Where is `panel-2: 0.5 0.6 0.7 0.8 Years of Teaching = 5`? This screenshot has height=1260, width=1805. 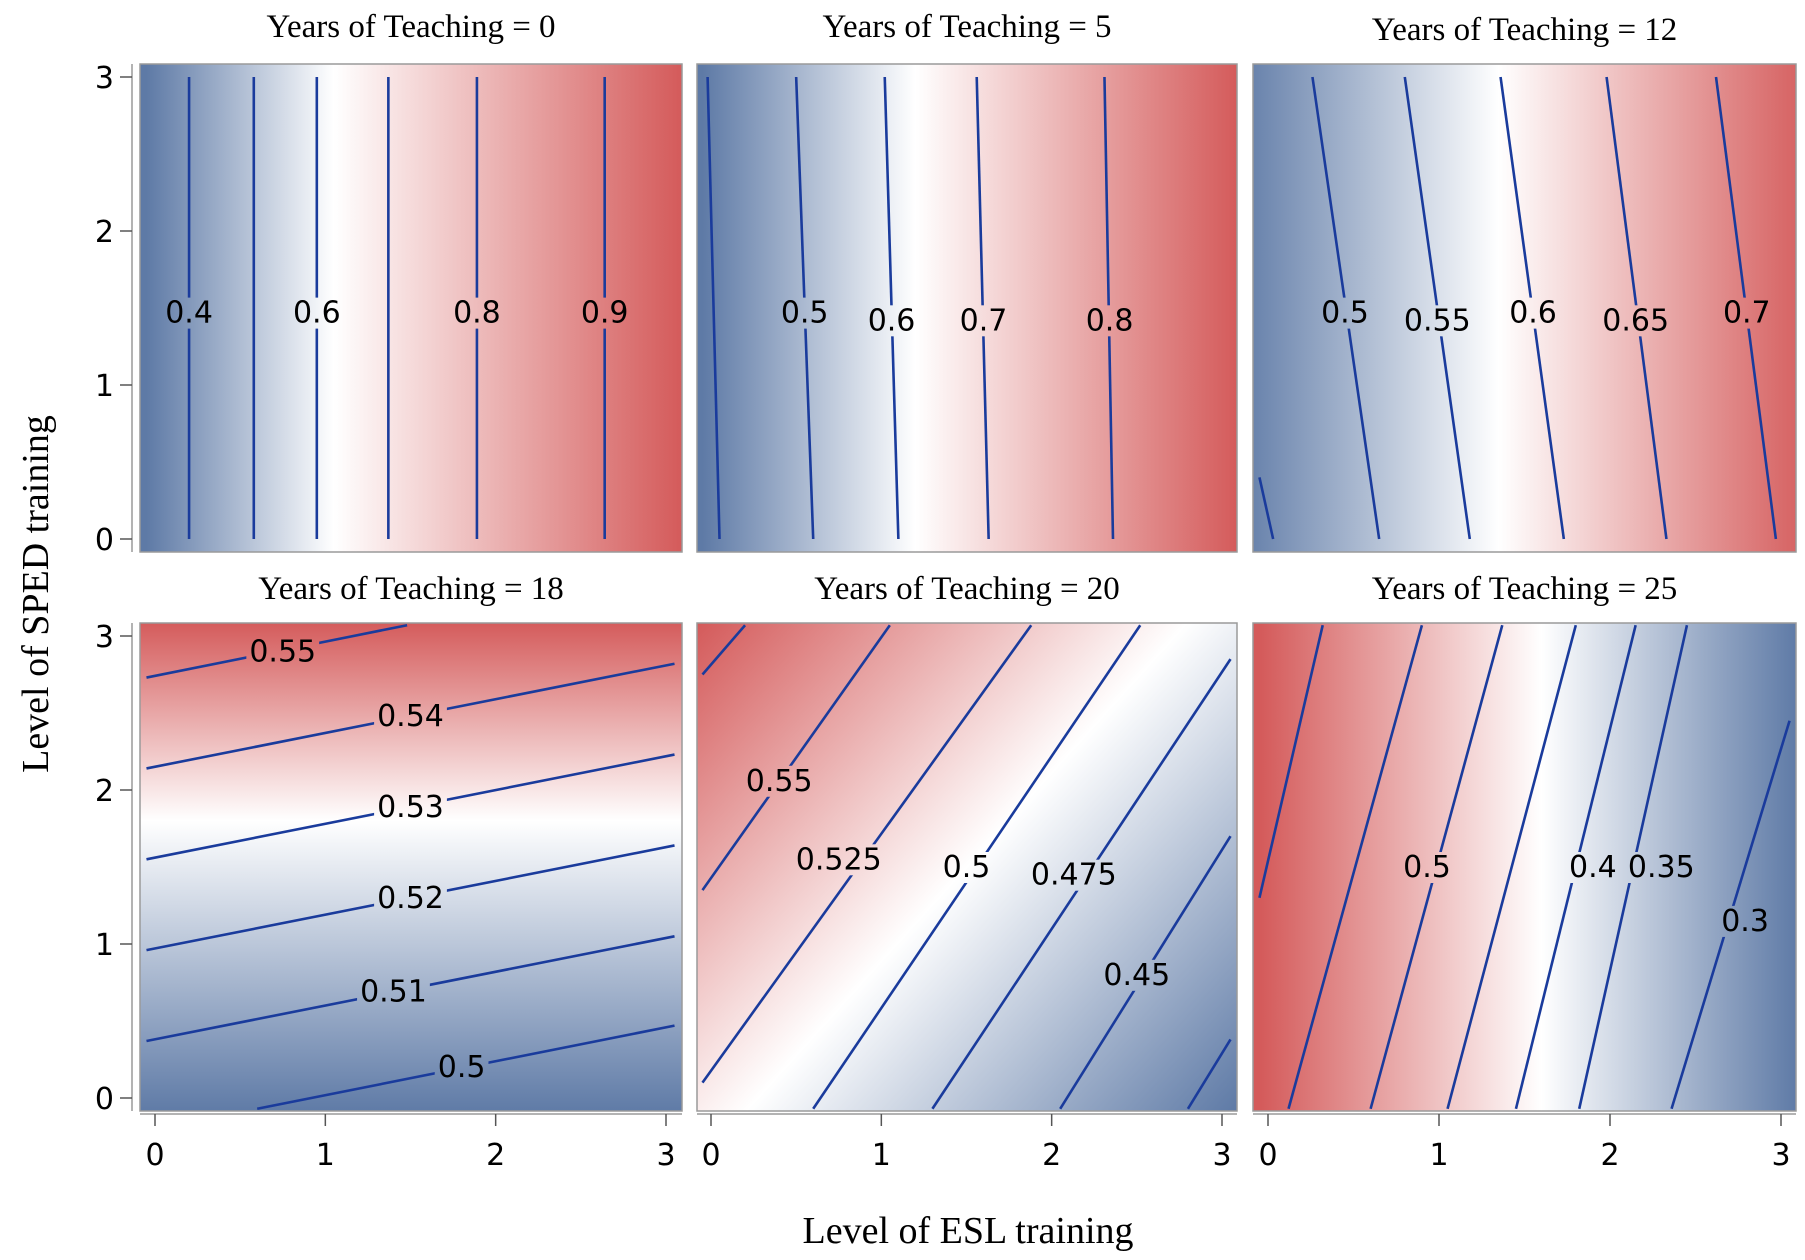 panel-2: 0.5 0.6 0.7 0.8 Years of Teaching = 5 is located at coordinates (967, 281).